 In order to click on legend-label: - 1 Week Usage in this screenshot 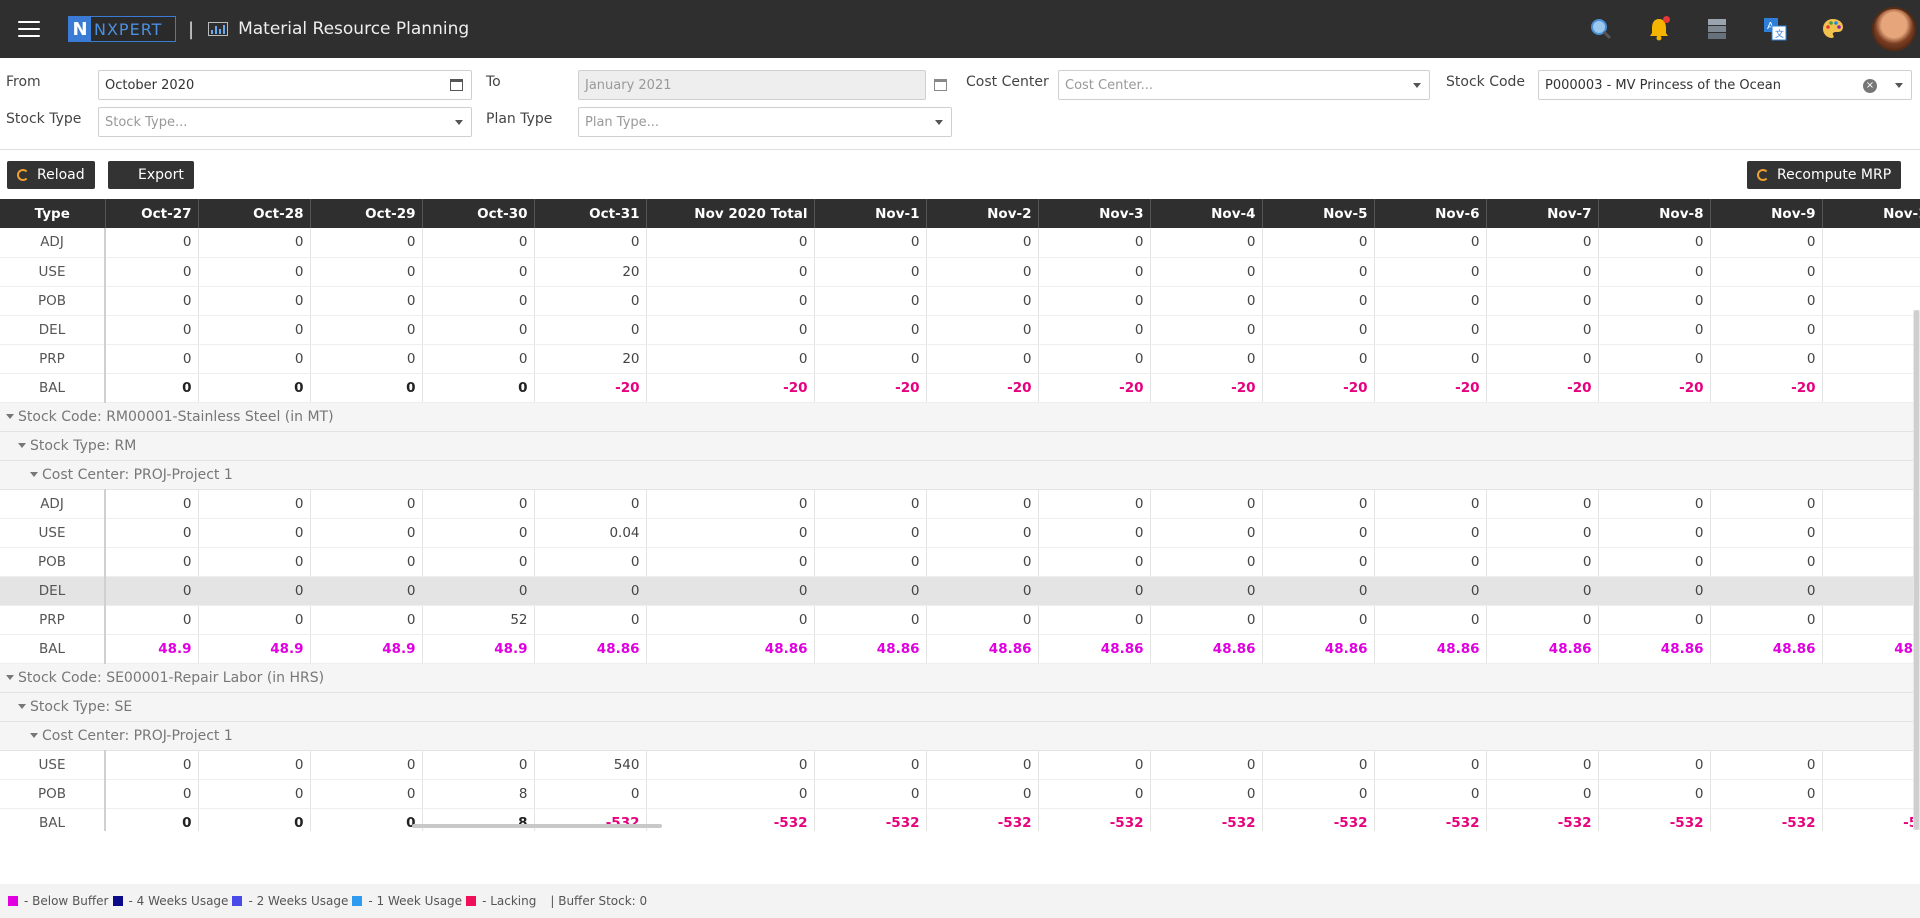, I will do `click(415, 901)`.